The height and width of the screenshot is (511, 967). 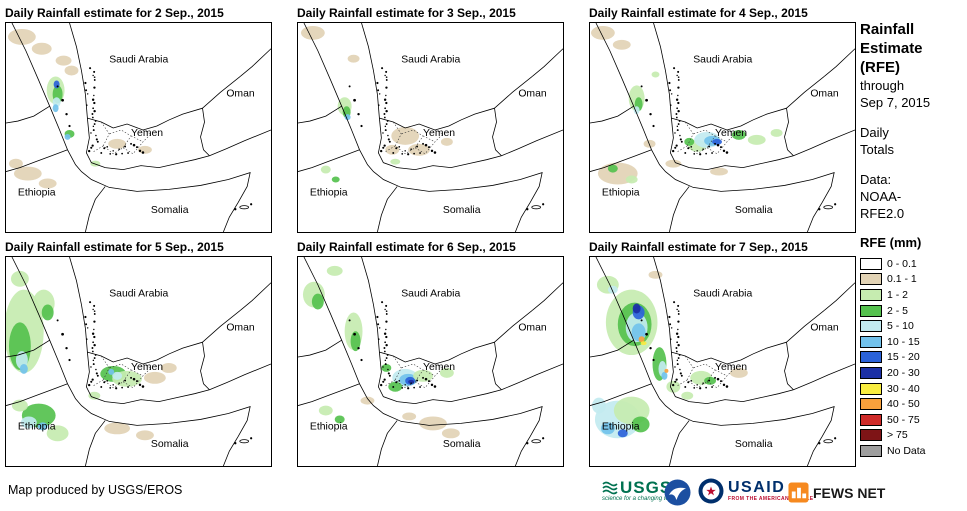 What do you see at coordinates (895, 102) in the screenshot?
I see `sidebar-date: Sep 7, 2015` at bounding box center [895, 102].